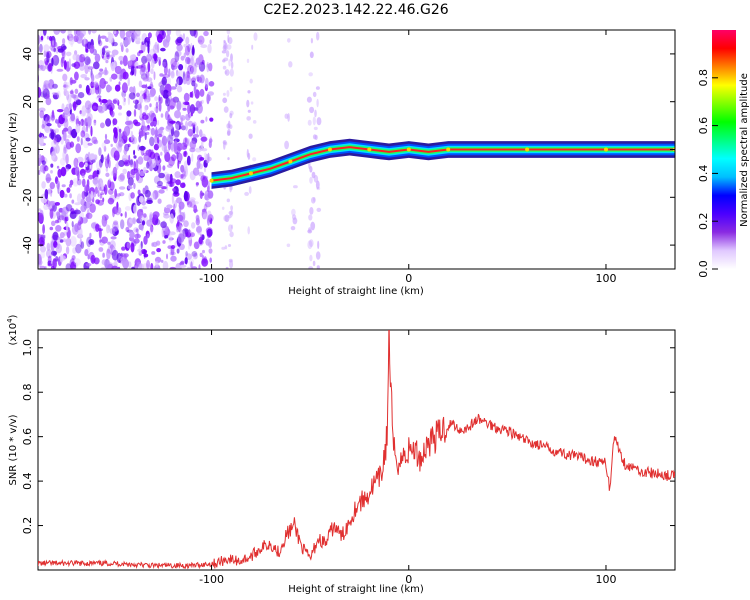 This screenshot has width=750, height=600. Describe the element at coordinates (27, 348) in the screenshot. I see `y-tick-label: 1.0` at that location.